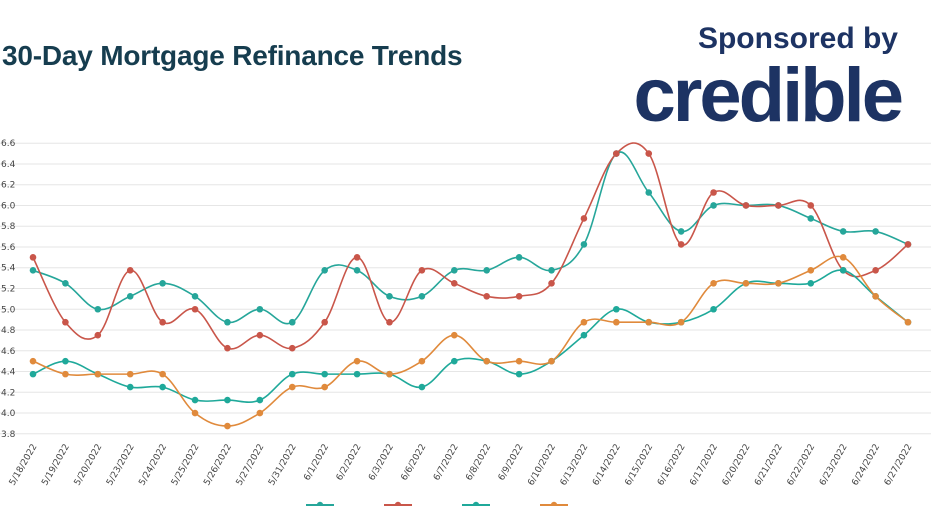 Image resolution: width=931 pixels, height=506 pixels. What do you see at coordinates (542, 465) in the screenshot?
I see `x-tick-label: 6/10/2022` at bounding box center [542, 465].